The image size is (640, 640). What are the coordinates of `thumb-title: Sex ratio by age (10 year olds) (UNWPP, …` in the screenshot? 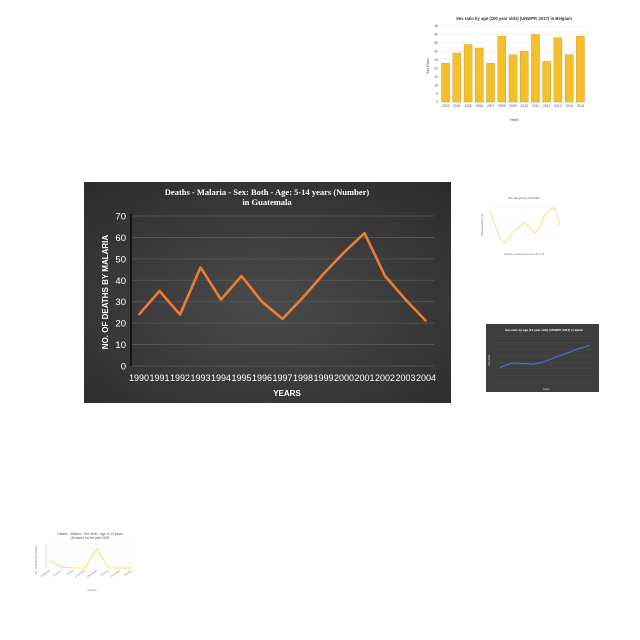 It's located at (544, 330).